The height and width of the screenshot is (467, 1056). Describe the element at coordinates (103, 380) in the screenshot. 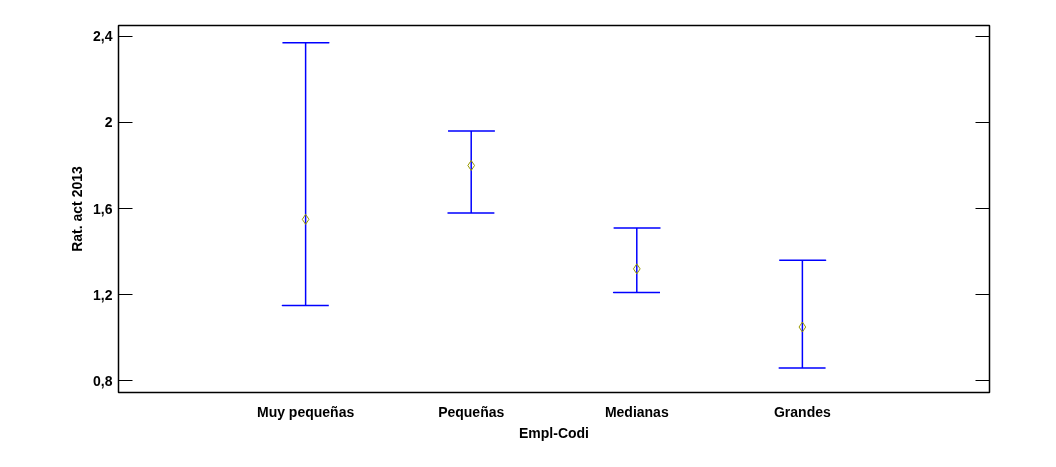

I see `y-tick-label: 0,8` at that location.